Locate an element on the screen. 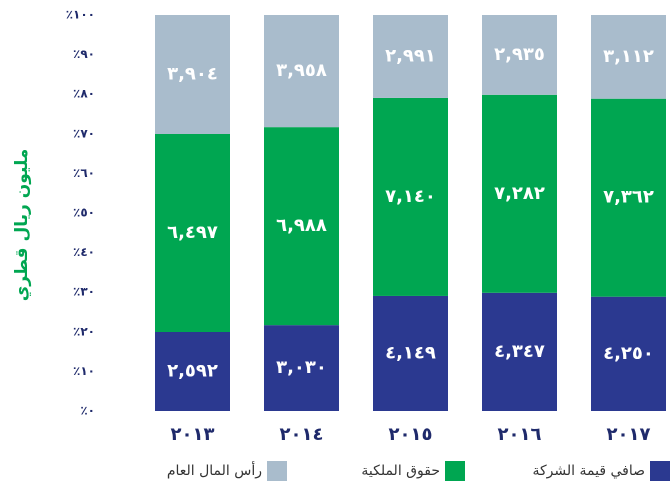 Image resolution: width=672 pixels, height=491 pixels. data-label: ٦,٩٨٨ is located at coordinates (301, 225).